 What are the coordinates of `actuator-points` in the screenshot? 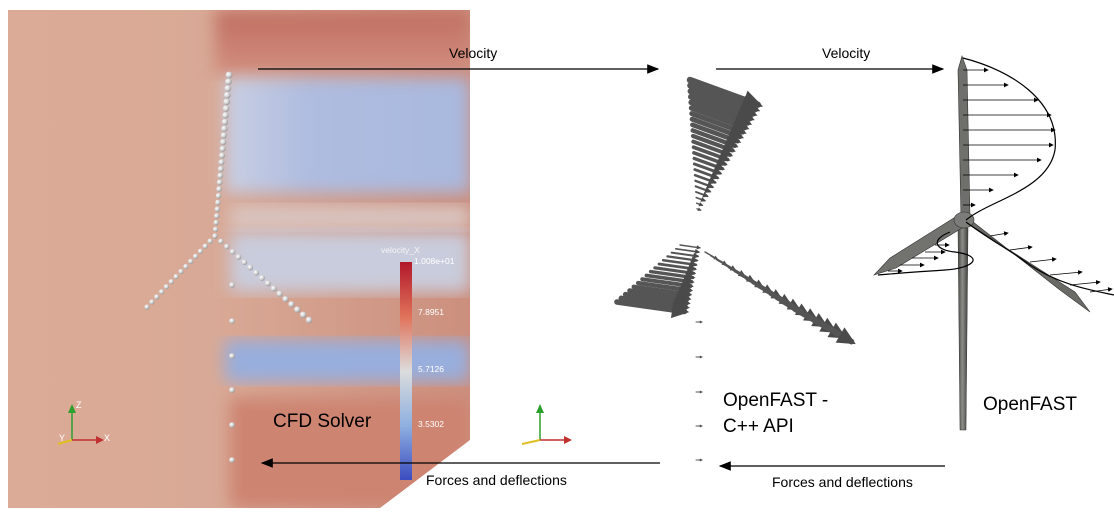 It's located at (228, 267).